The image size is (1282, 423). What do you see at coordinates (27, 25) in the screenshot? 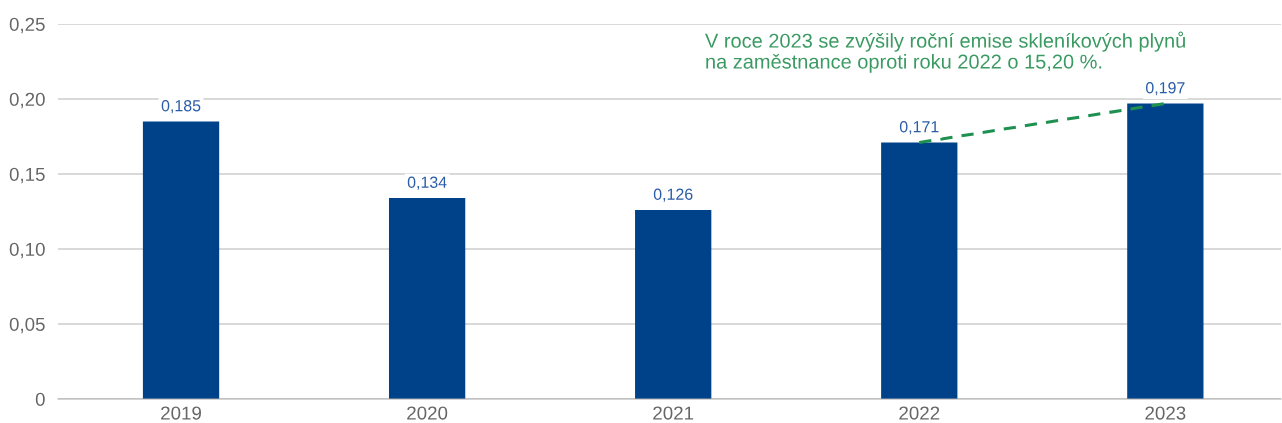
I see `y-tick-label: 0,25` at bounding box center [27, 25].